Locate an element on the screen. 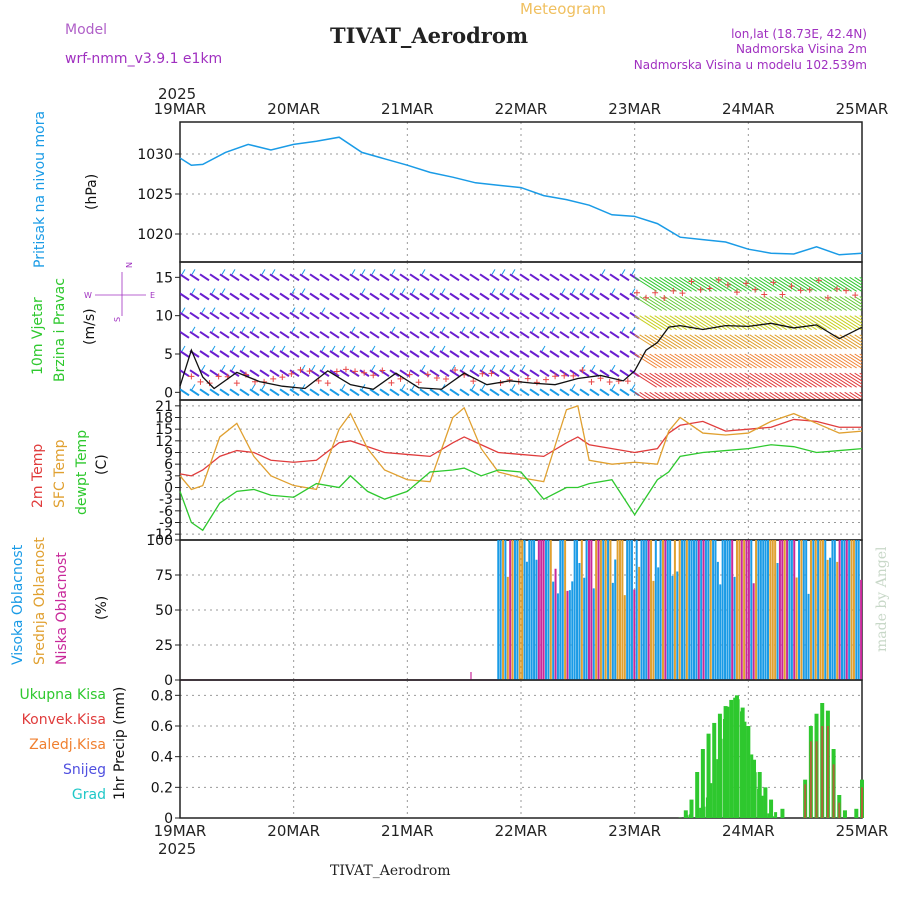  wind-title-1: 10m Vjetar is located at coordinates (38, 336).